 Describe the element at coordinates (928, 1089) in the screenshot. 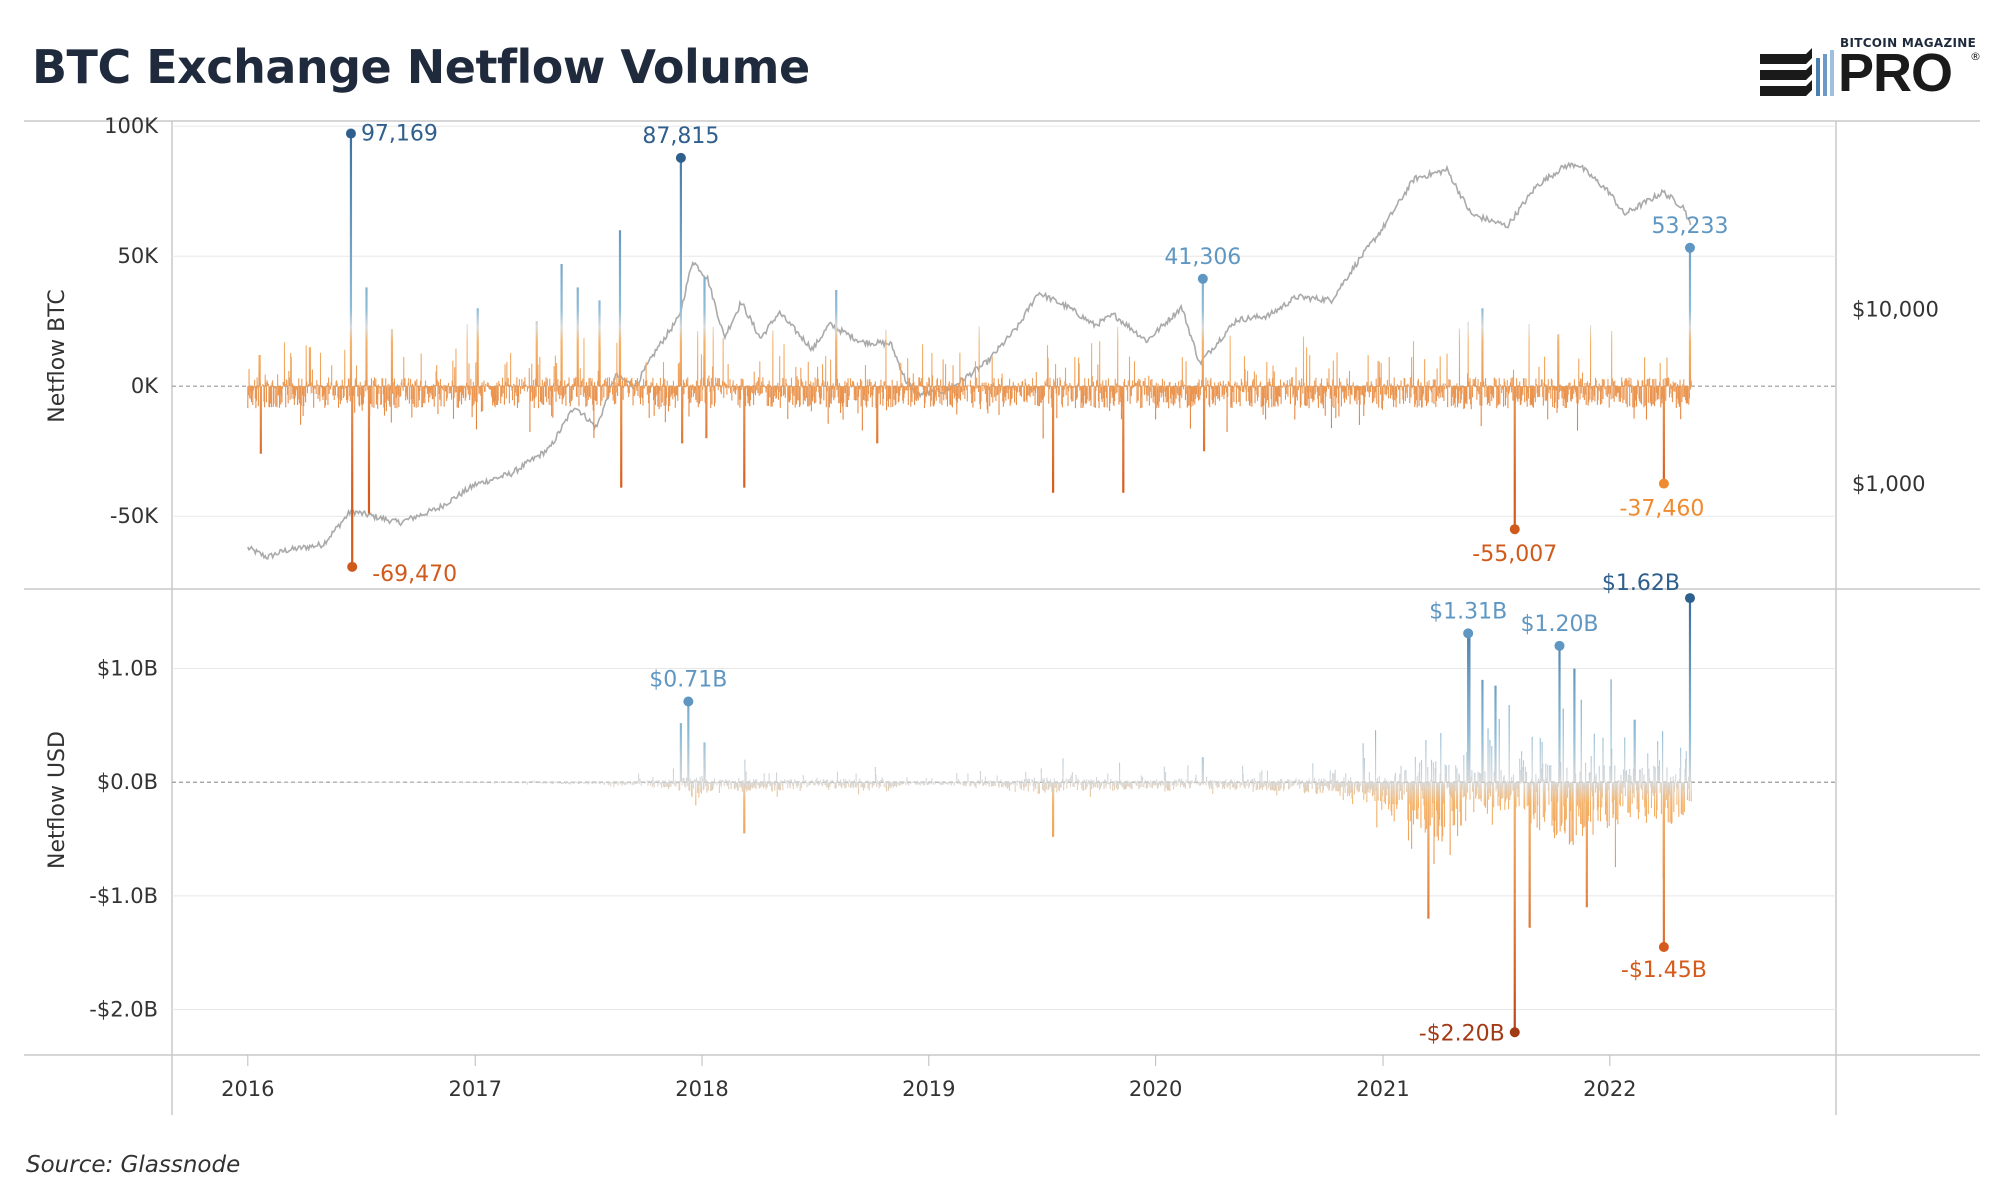

I see `x-tick-label: 2019` at that location.